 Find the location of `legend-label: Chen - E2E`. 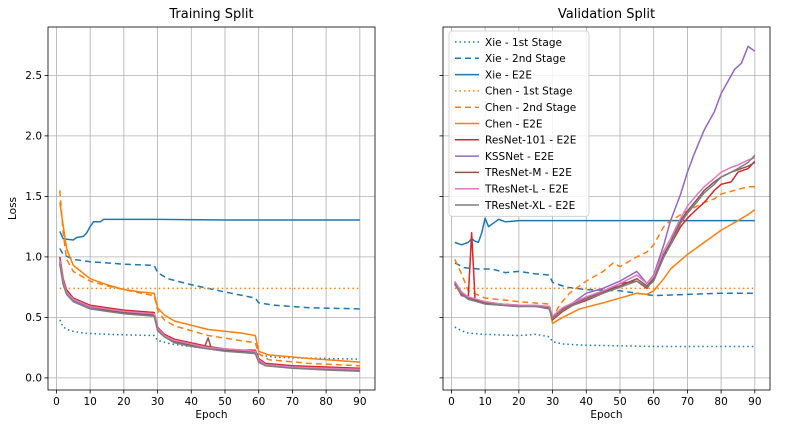

legend-label: Chen - E2E is located at coordinates (514, 124).